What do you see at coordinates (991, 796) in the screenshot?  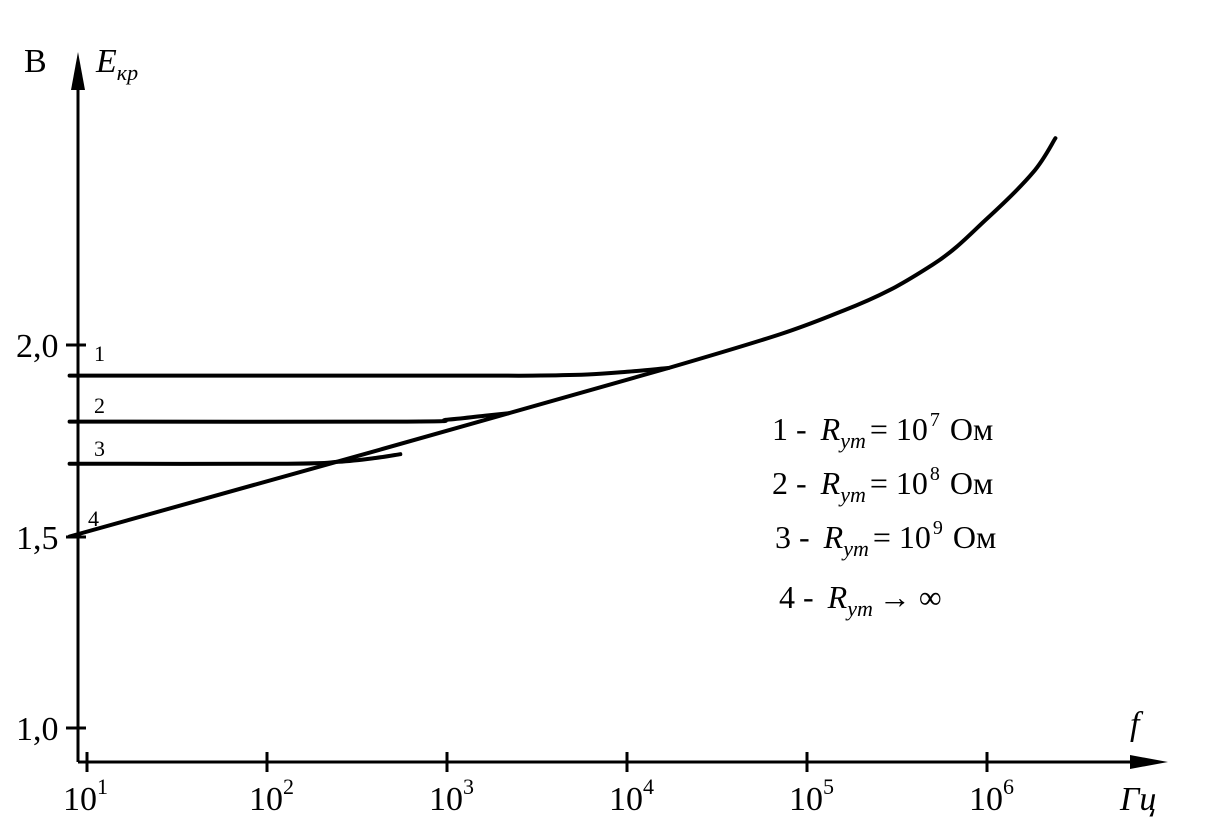 I see `x-tick-label-6: 10⁶` at bounding box center [991, 796].